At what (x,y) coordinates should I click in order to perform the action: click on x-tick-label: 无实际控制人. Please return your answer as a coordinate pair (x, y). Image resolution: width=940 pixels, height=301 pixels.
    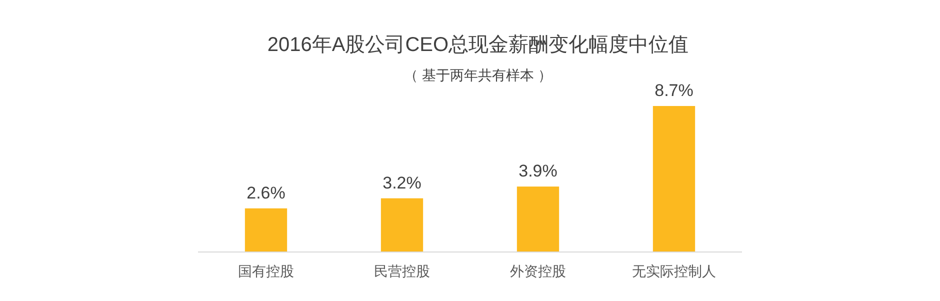
    Looking at the image, I should click on (674, 271).